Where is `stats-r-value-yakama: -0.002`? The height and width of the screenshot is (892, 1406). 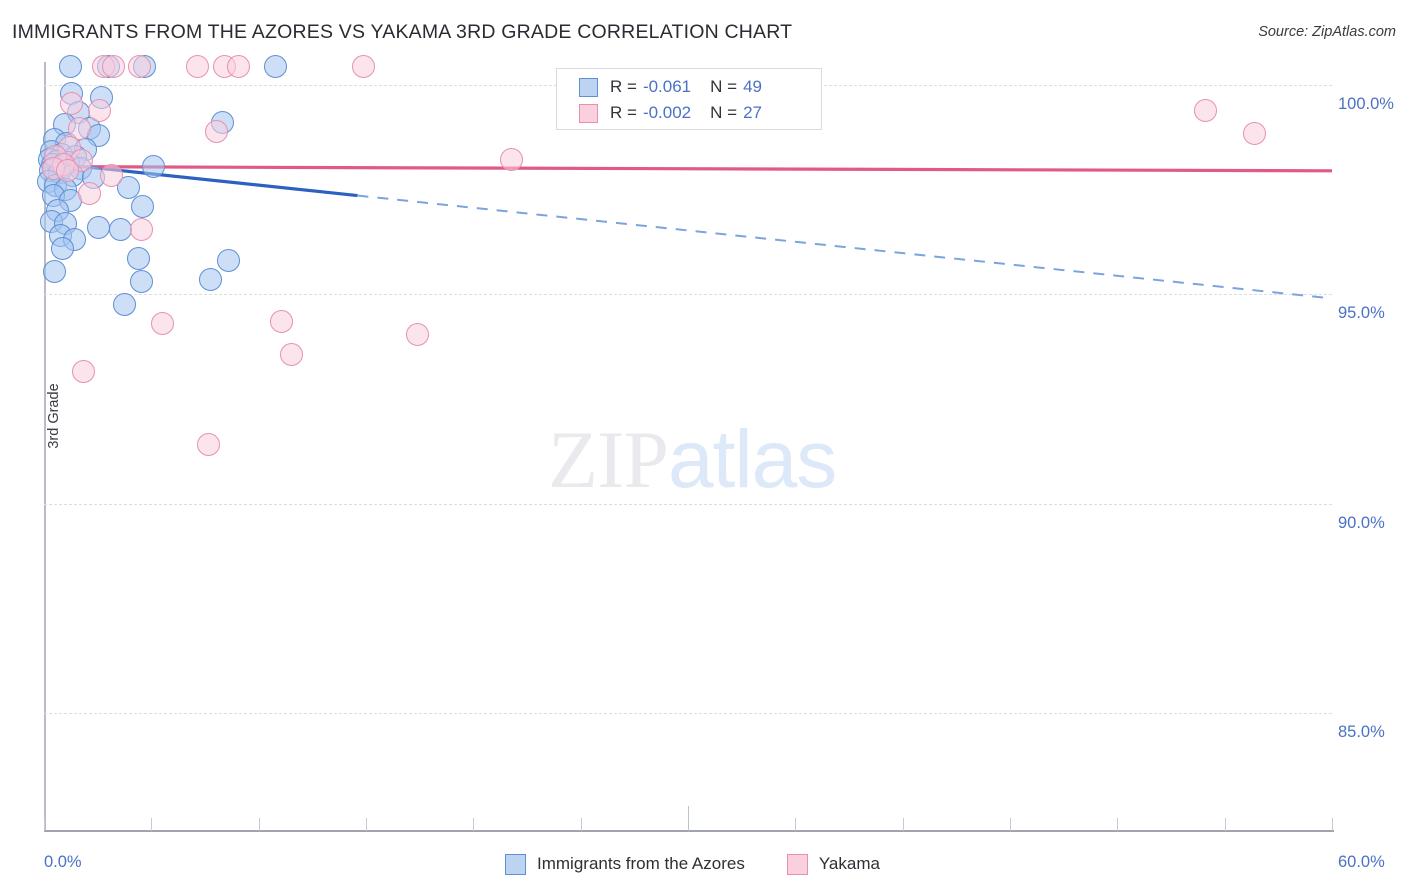
stats-r-value-yakama: -0.002 is located at coordinates (667, 112).